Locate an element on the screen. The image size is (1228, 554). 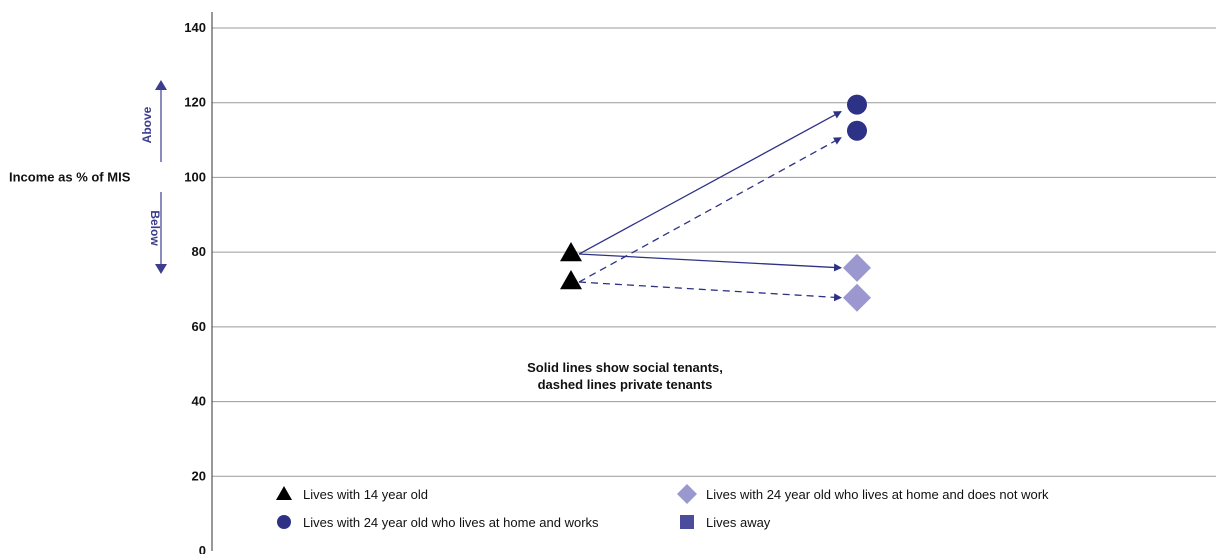
y-tick-label: 0 is located at coordinates (202, 548).